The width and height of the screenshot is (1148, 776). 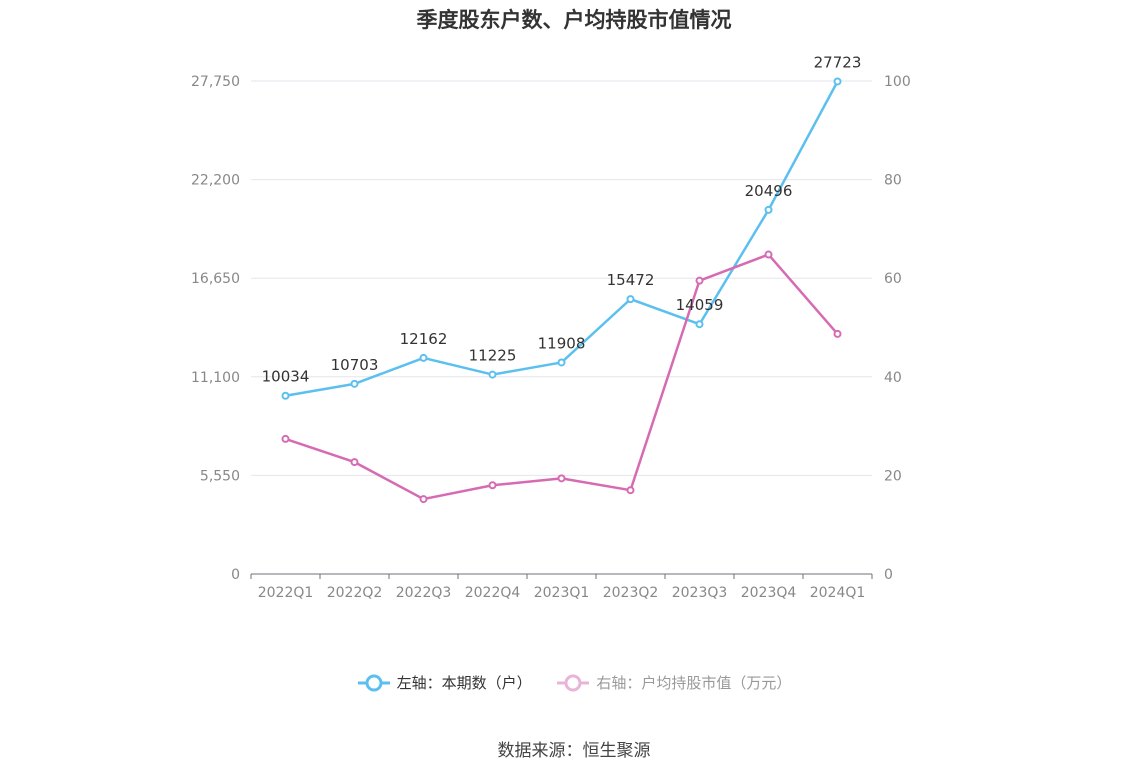 I want to click on legend-item-right-series: 右轴：户均持股市值（万元）, so click(x=673, y=682).